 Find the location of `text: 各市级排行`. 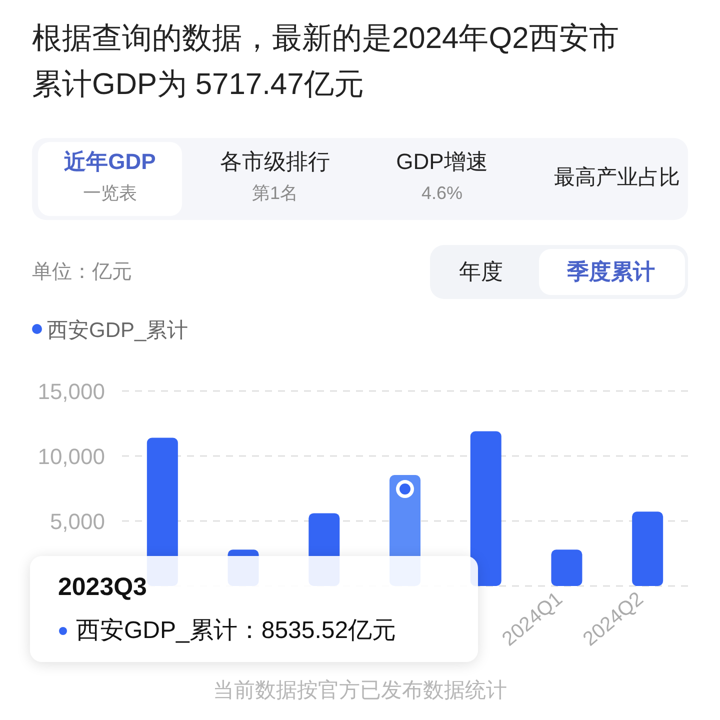

text: 各市级排行 is located at coordinates (275, 162).